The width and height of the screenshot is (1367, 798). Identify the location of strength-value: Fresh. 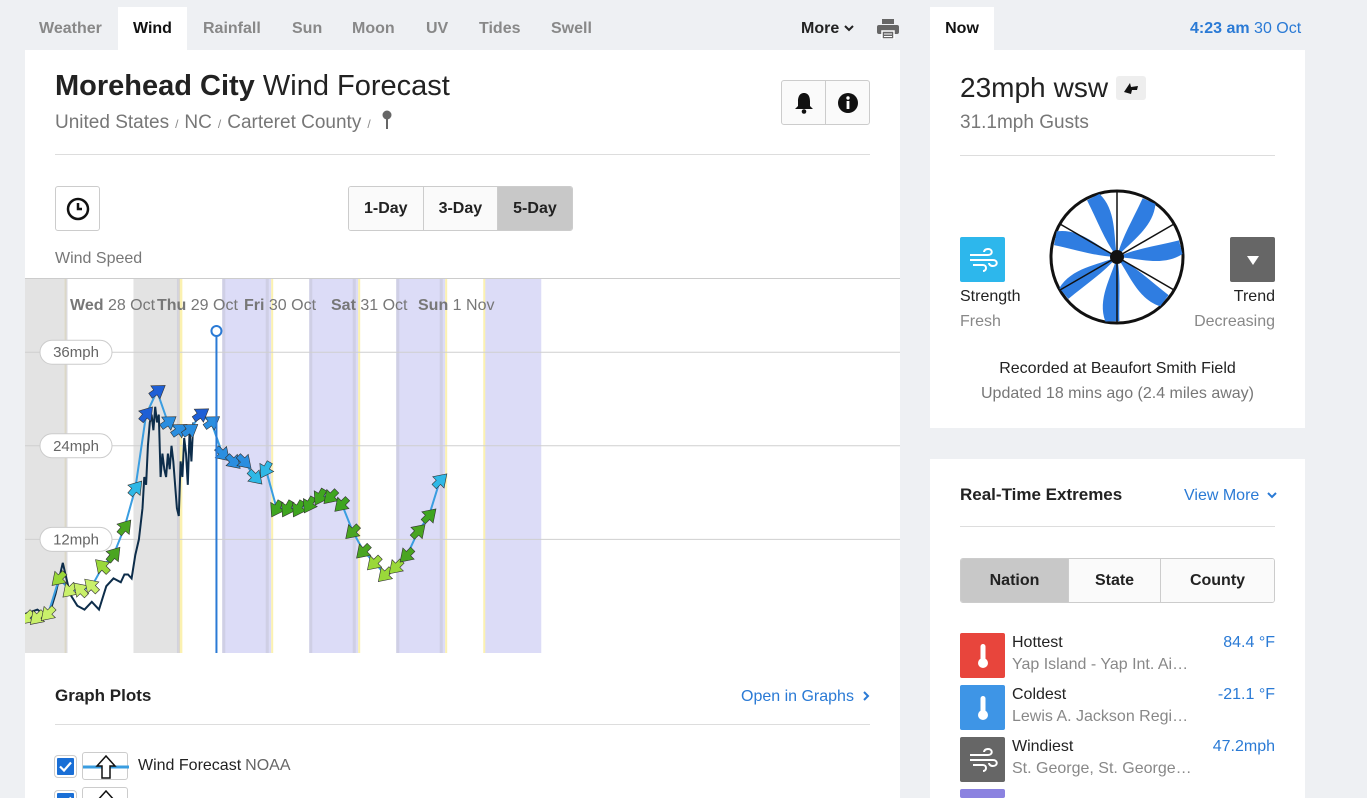
(980, 321).